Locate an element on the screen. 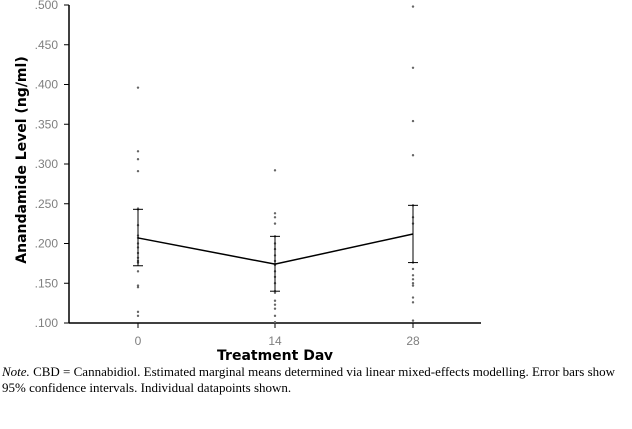  mean-line is located at coordinates (275, 249).